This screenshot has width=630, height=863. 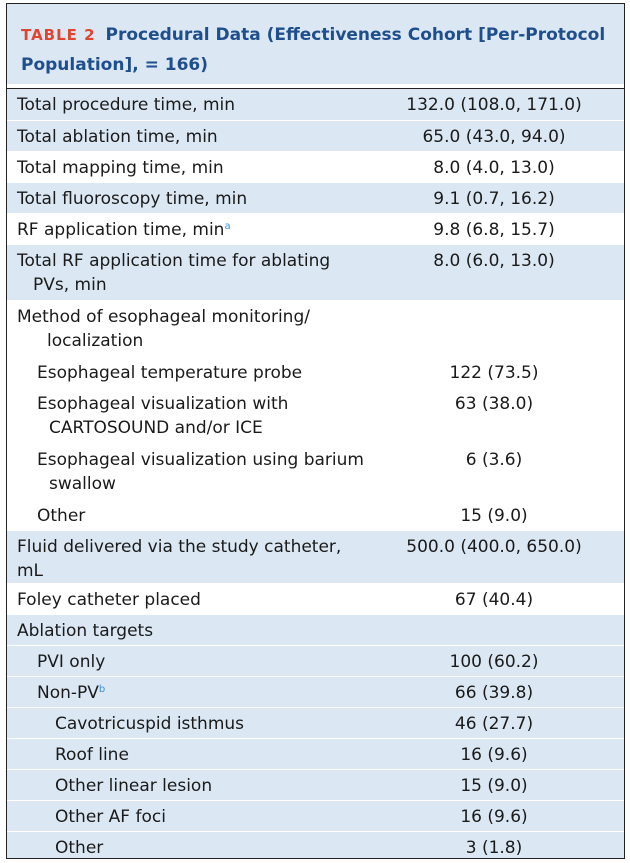 What do you see at coordinates (494, 415) in the screenshot?
I see `row-value: 63 (38.0)` at bounding box center [494, 415].